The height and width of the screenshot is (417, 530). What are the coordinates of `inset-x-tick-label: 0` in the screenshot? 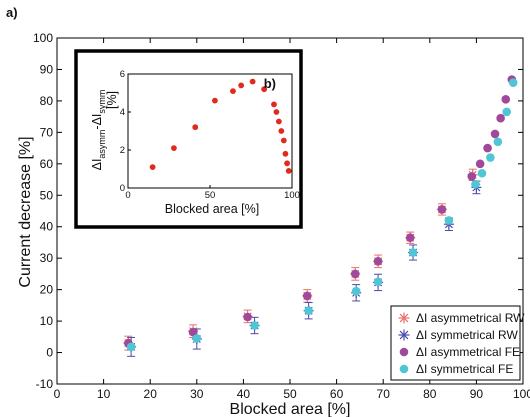 It's located at (127, 195).